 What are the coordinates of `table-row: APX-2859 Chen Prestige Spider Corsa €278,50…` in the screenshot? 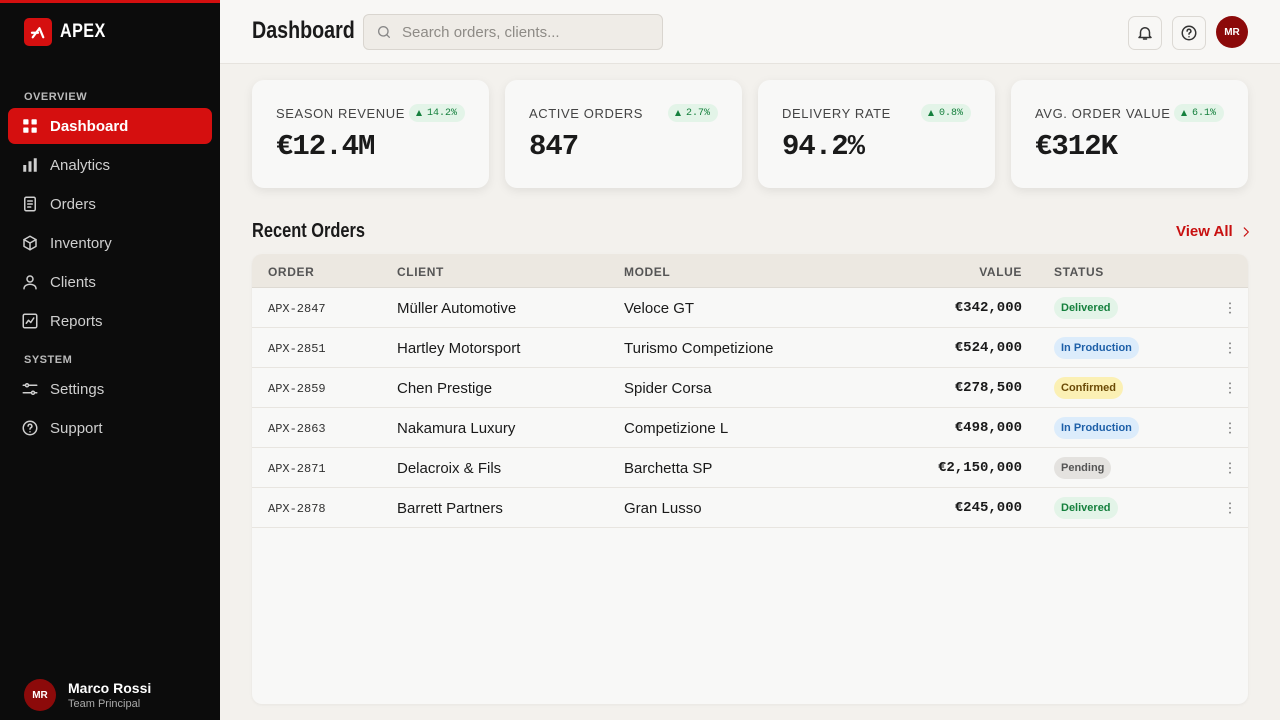 It's located at (750, 388).